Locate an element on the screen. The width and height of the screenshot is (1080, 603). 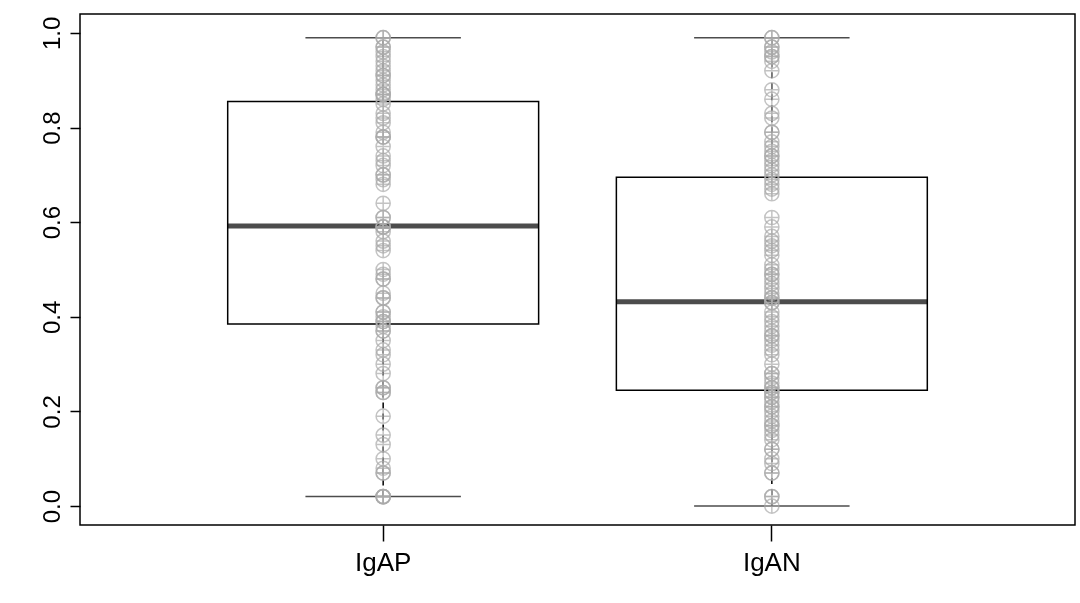
y-tick-label: 0.0 is located at coordinates (51, 506).